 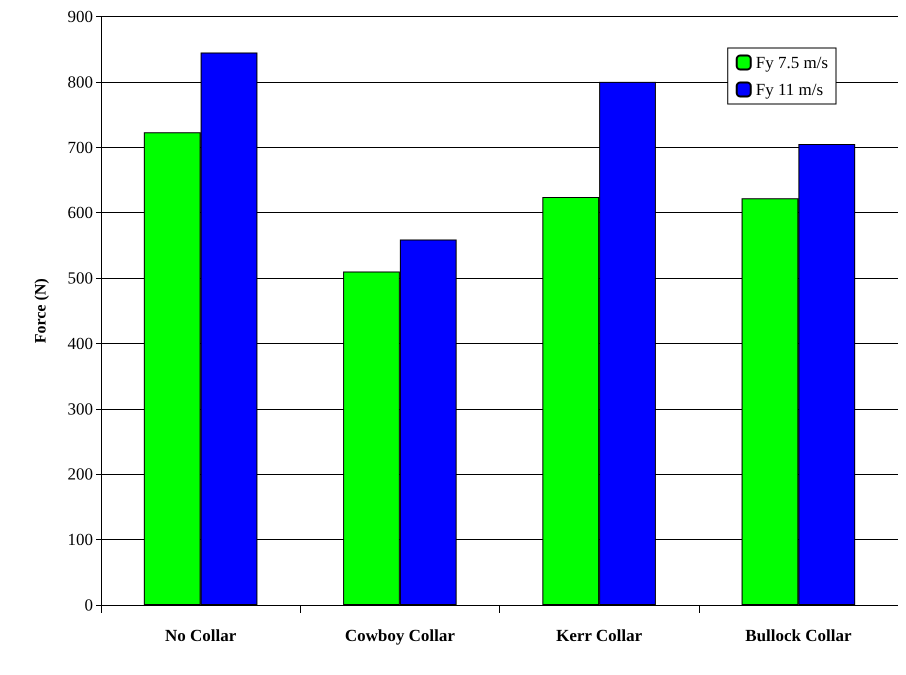 I want to click on y-tick-label: 500, so click(x=80, y=278).